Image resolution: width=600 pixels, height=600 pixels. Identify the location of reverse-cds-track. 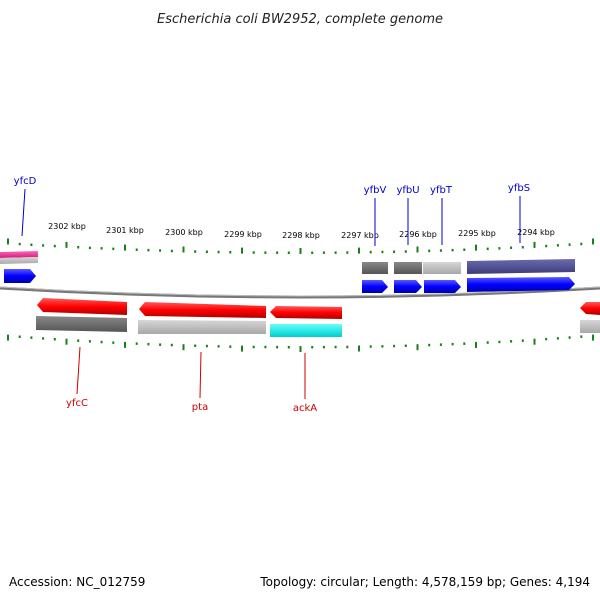
(318, 308).